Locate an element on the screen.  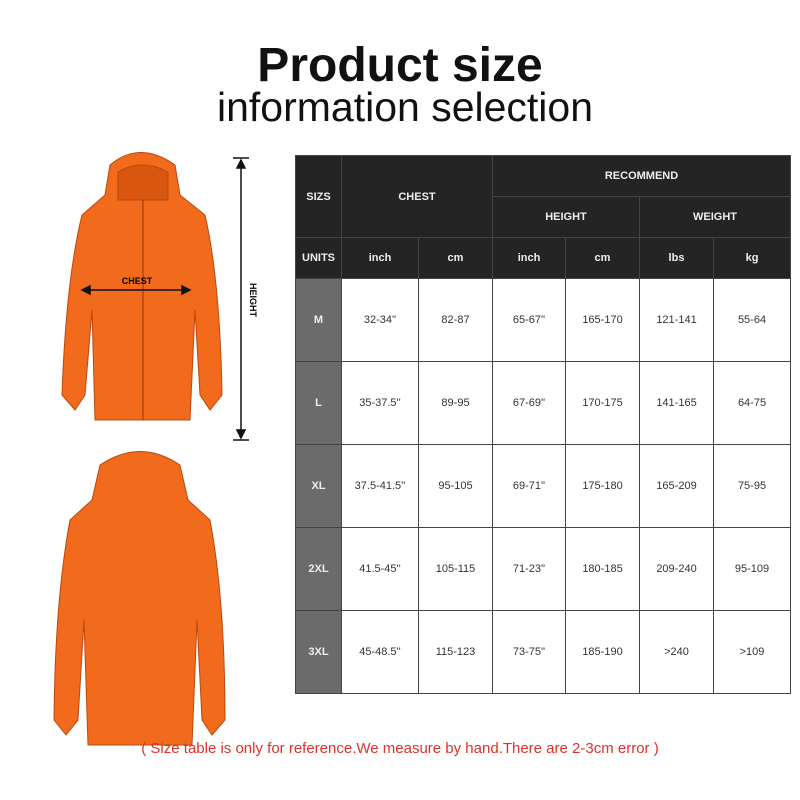
value-cell: >240 is located at coordinates (676, 652).